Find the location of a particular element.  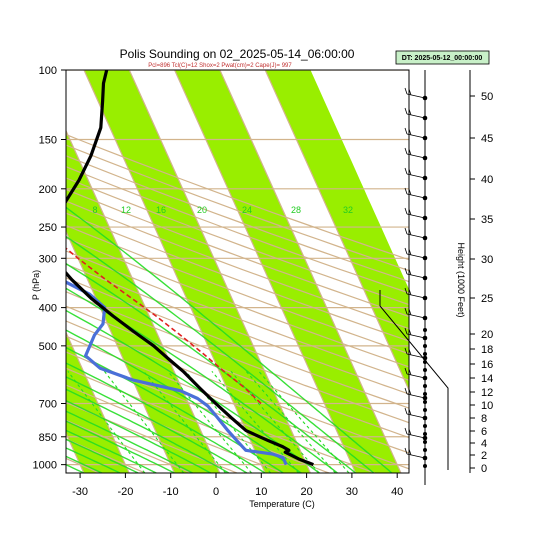

height-tick-label: 40 is located at coordinates (487, 180).